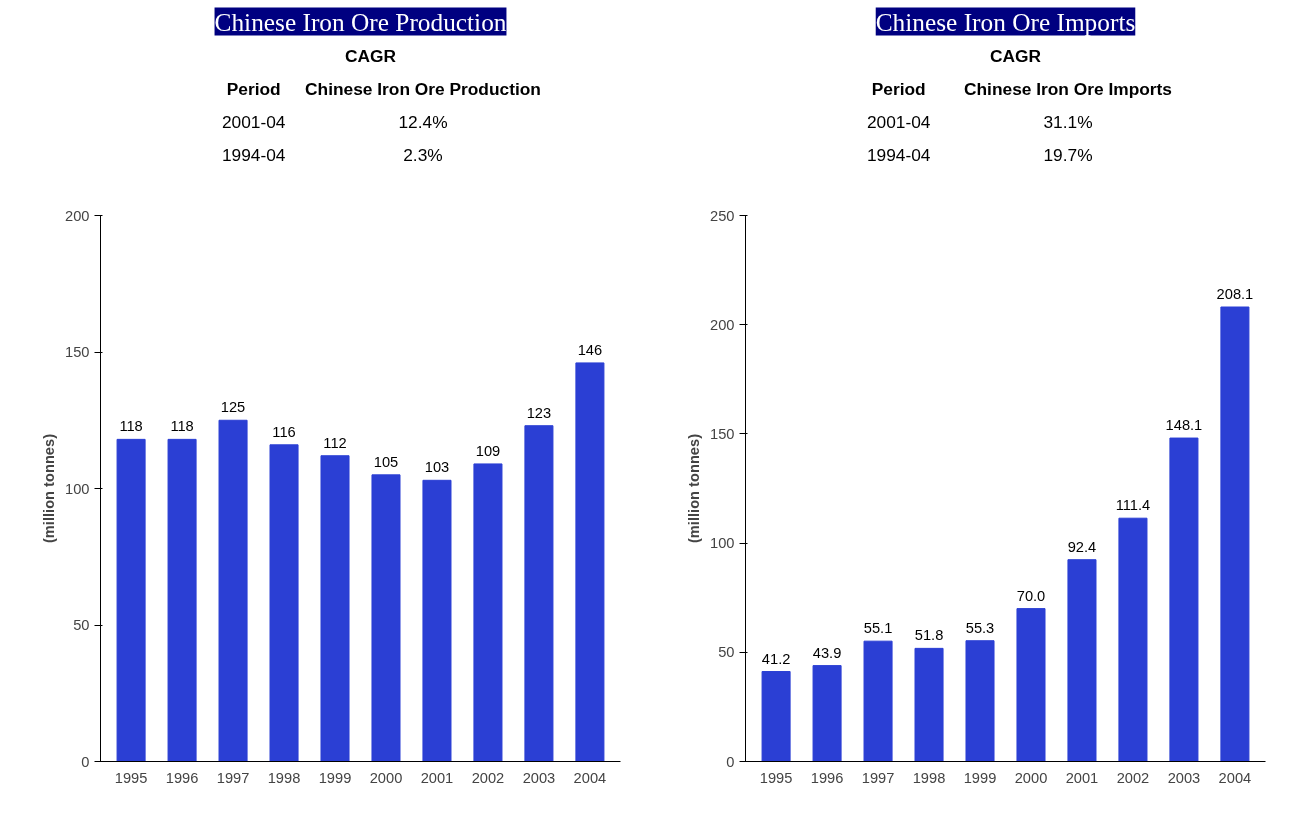  I want to click on data-label: 55.1, so click(878, 628).